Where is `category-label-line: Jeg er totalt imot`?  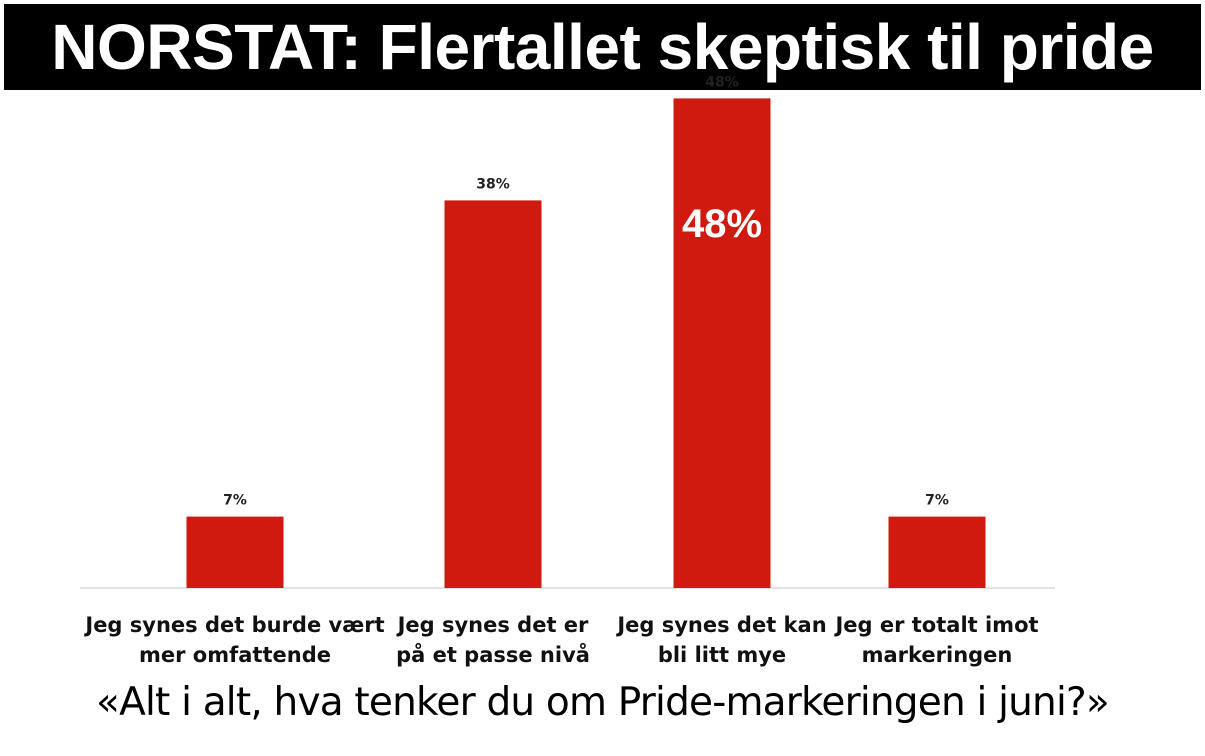 category-label-line: Jeg er totalt imot is located at coordinates (937, 625).